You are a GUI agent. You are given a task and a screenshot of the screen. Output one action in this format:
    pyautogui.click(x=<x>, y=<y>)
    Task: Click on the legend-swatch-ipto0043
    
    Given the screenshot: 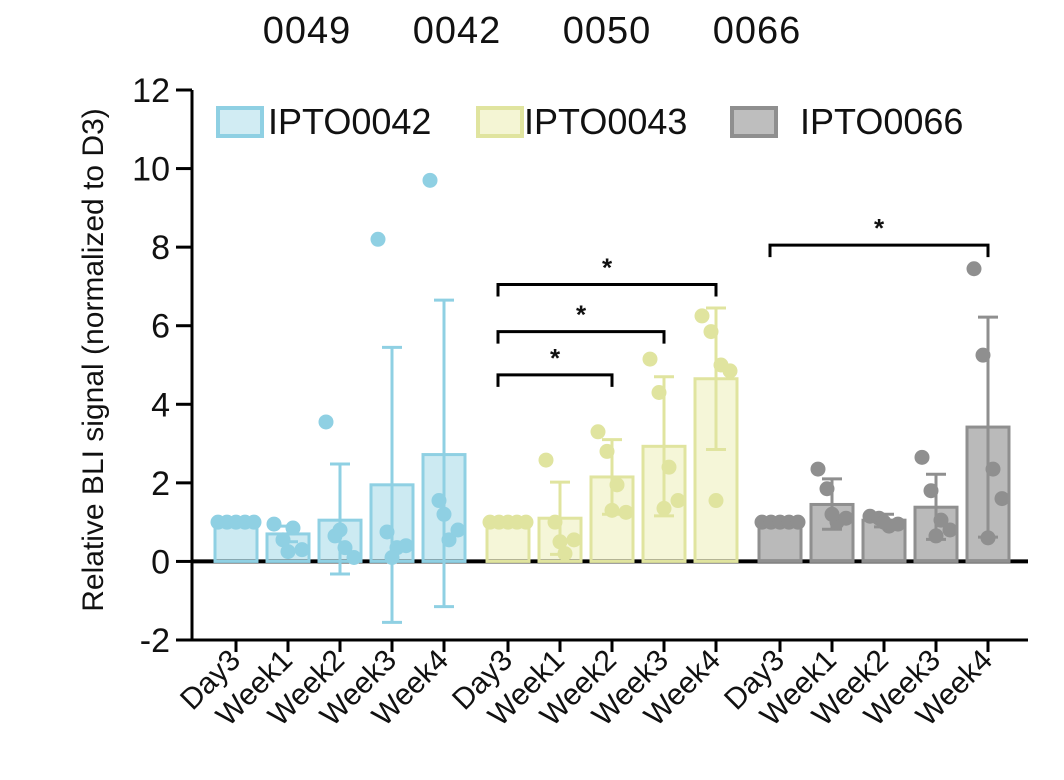 What is the action you would take?
    pyautogui.click(x=500, y=122)
    